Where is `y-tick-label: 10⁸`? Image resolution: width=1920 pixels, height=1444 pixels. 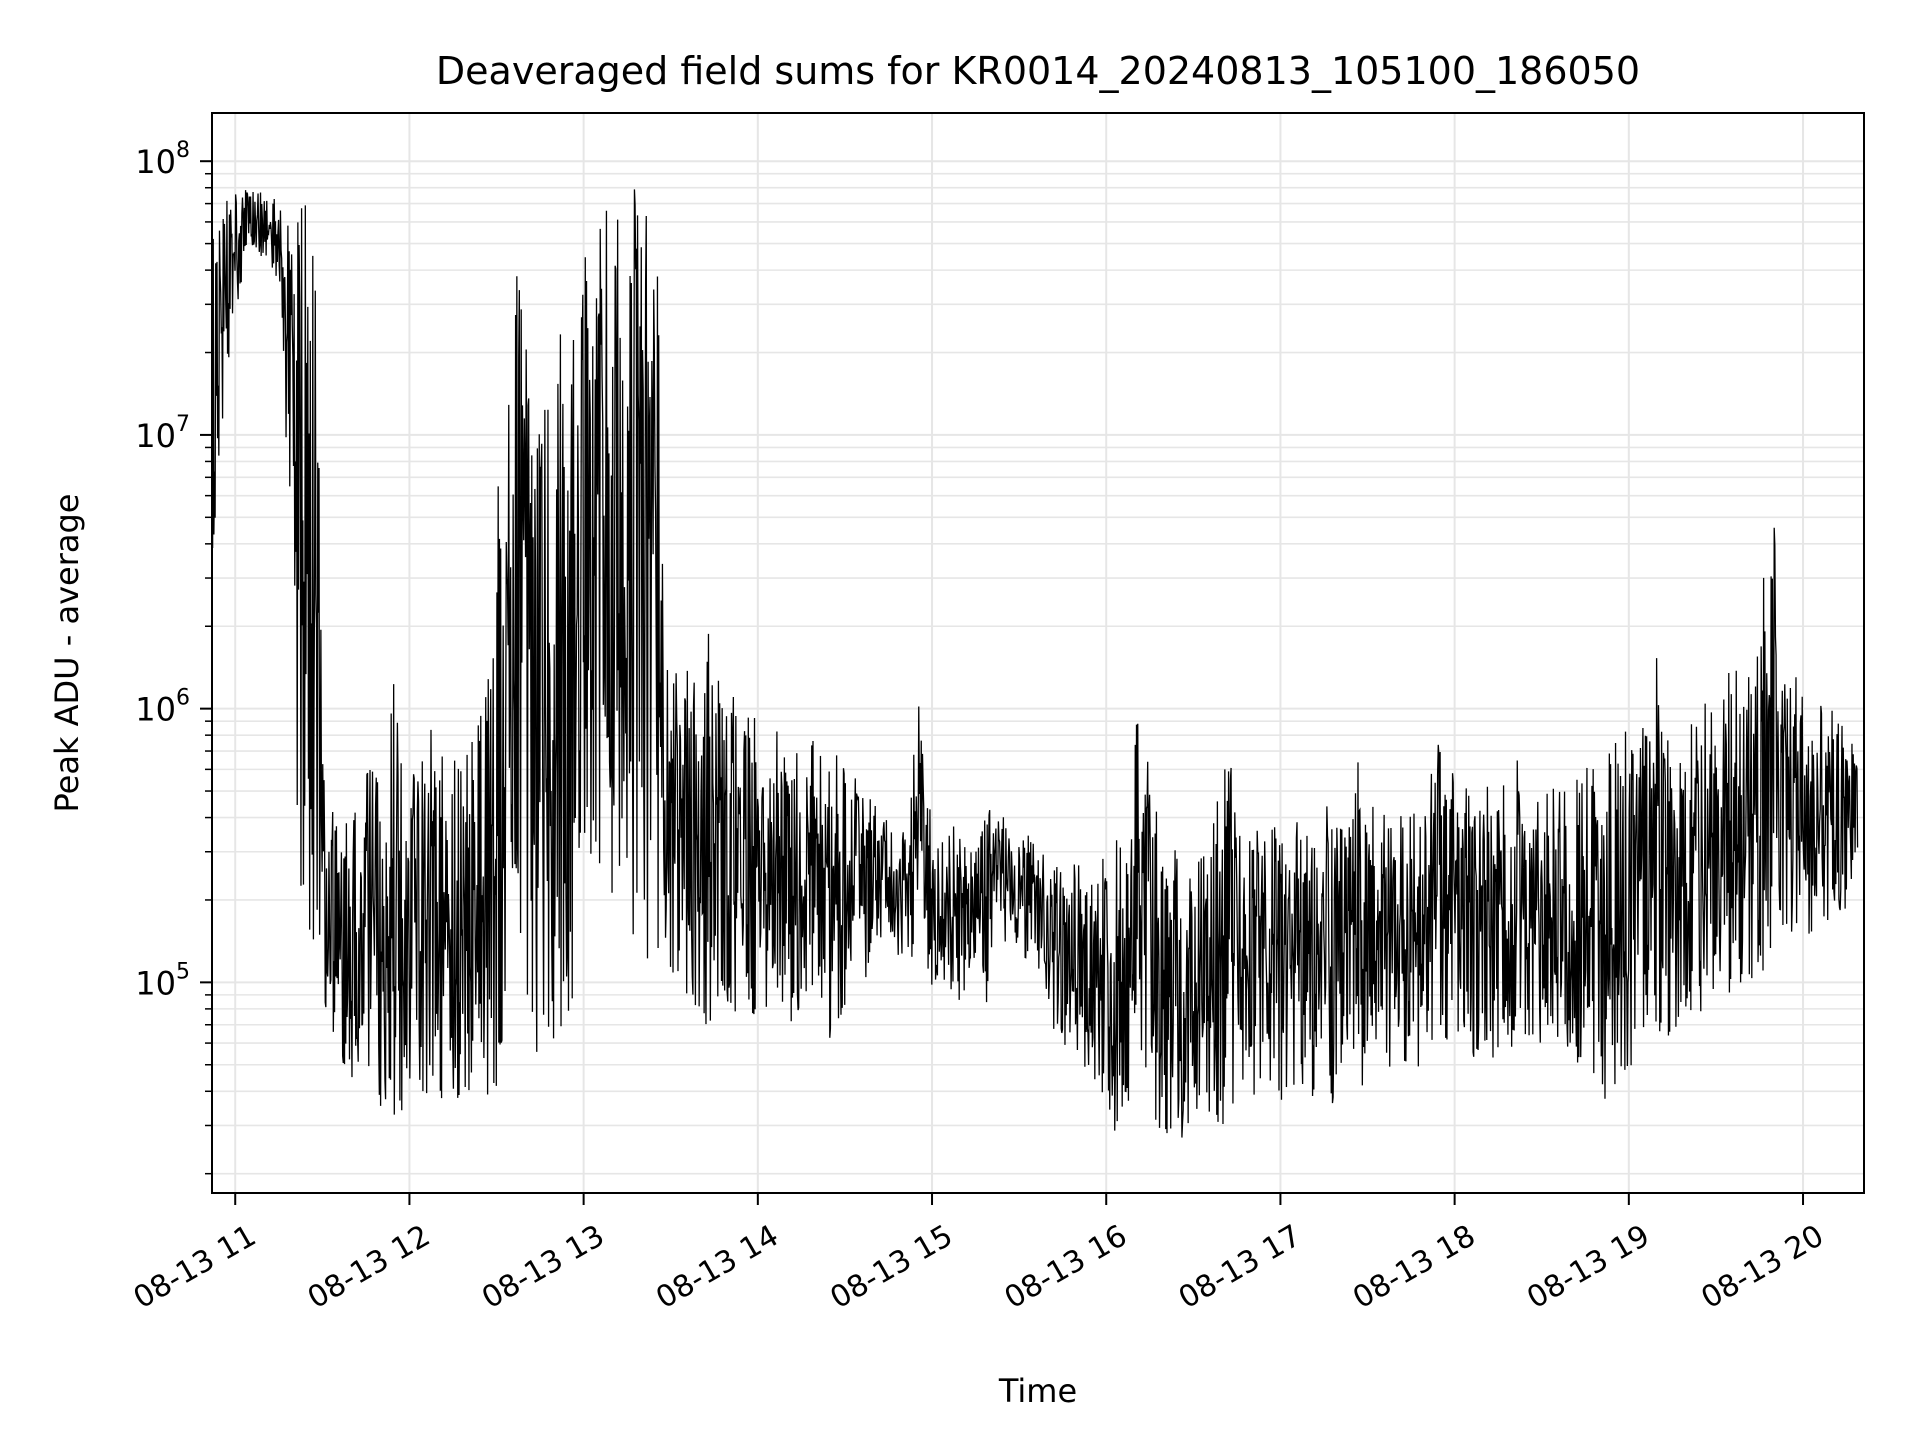 y-tick-label: 10⁸ is located at coordinates (162, 159).